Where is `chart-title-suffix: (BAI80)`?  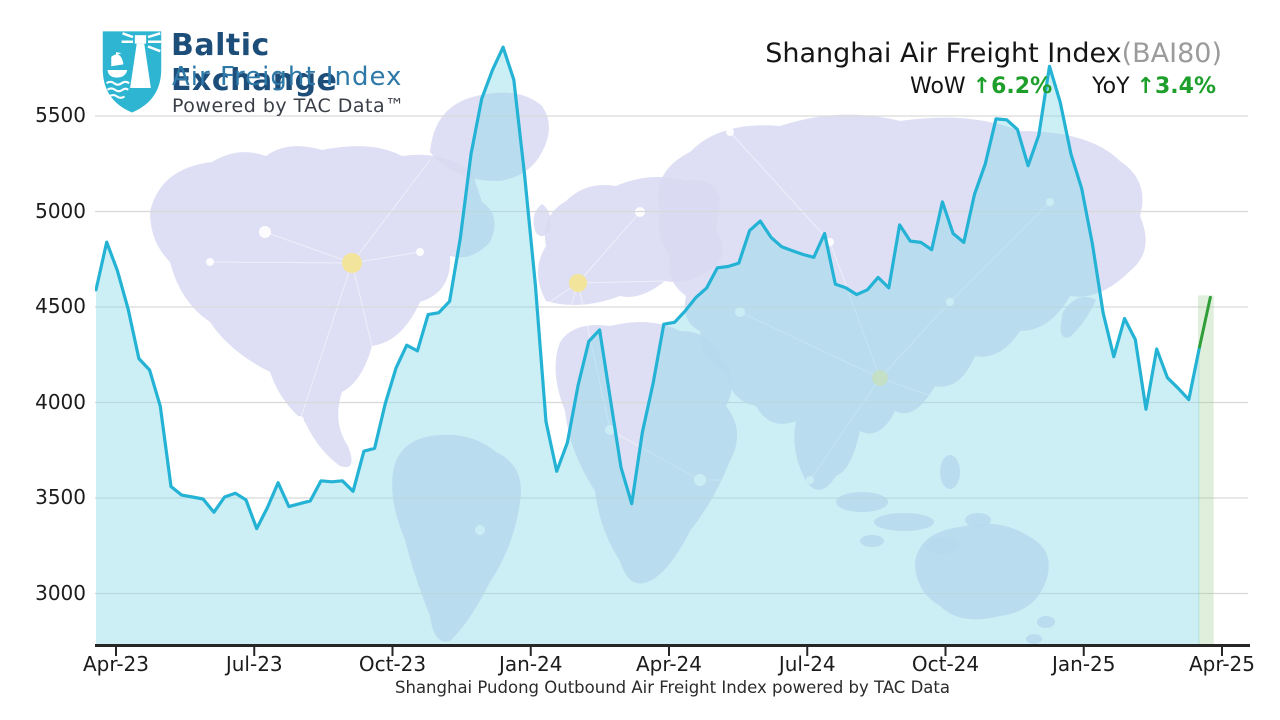 chart-title-suffix: (BAI80) is located at coordinates (1171, 53).